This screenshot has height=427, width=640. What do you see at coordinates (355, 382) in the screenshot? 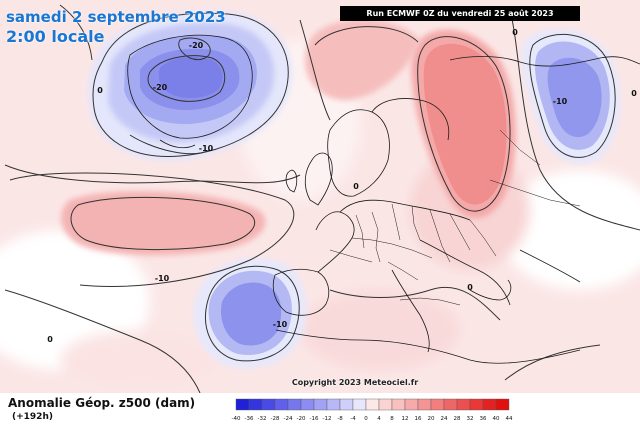
I see `copyright-notice: Copyright 2023 Meteociel.fr` at bounding box center [355, 382].